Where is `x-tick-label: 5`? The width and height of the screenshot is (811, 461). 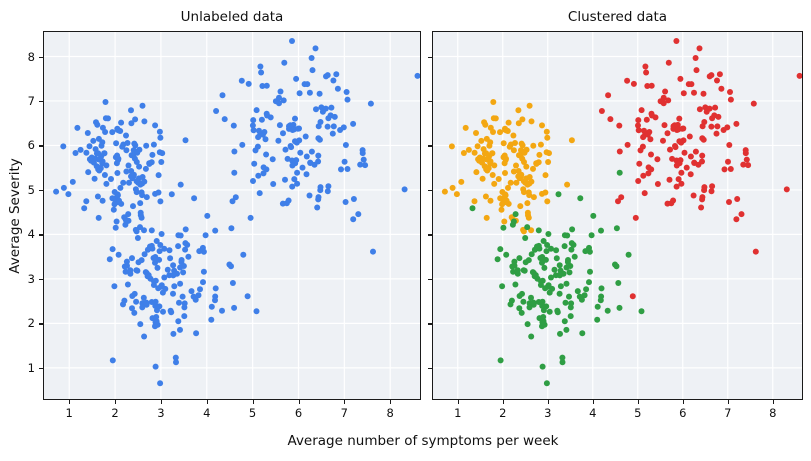 x-tick-label: 5 is located at coordinates (638, 413).